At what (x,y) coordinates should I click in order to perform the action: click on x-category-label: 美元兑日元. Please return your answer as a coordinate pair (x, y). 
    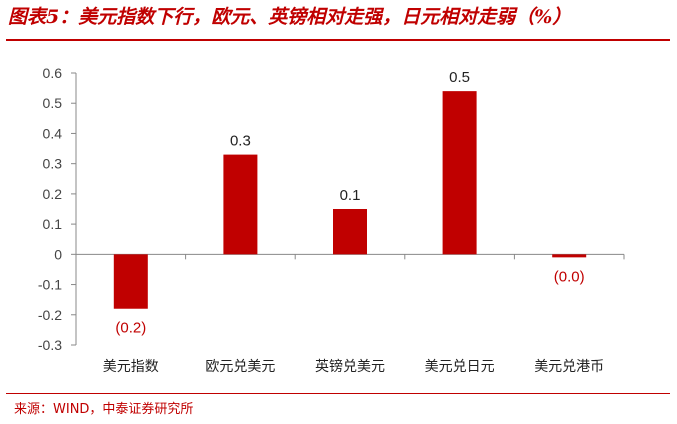
    Looking at the image, I should click on (460, 367).